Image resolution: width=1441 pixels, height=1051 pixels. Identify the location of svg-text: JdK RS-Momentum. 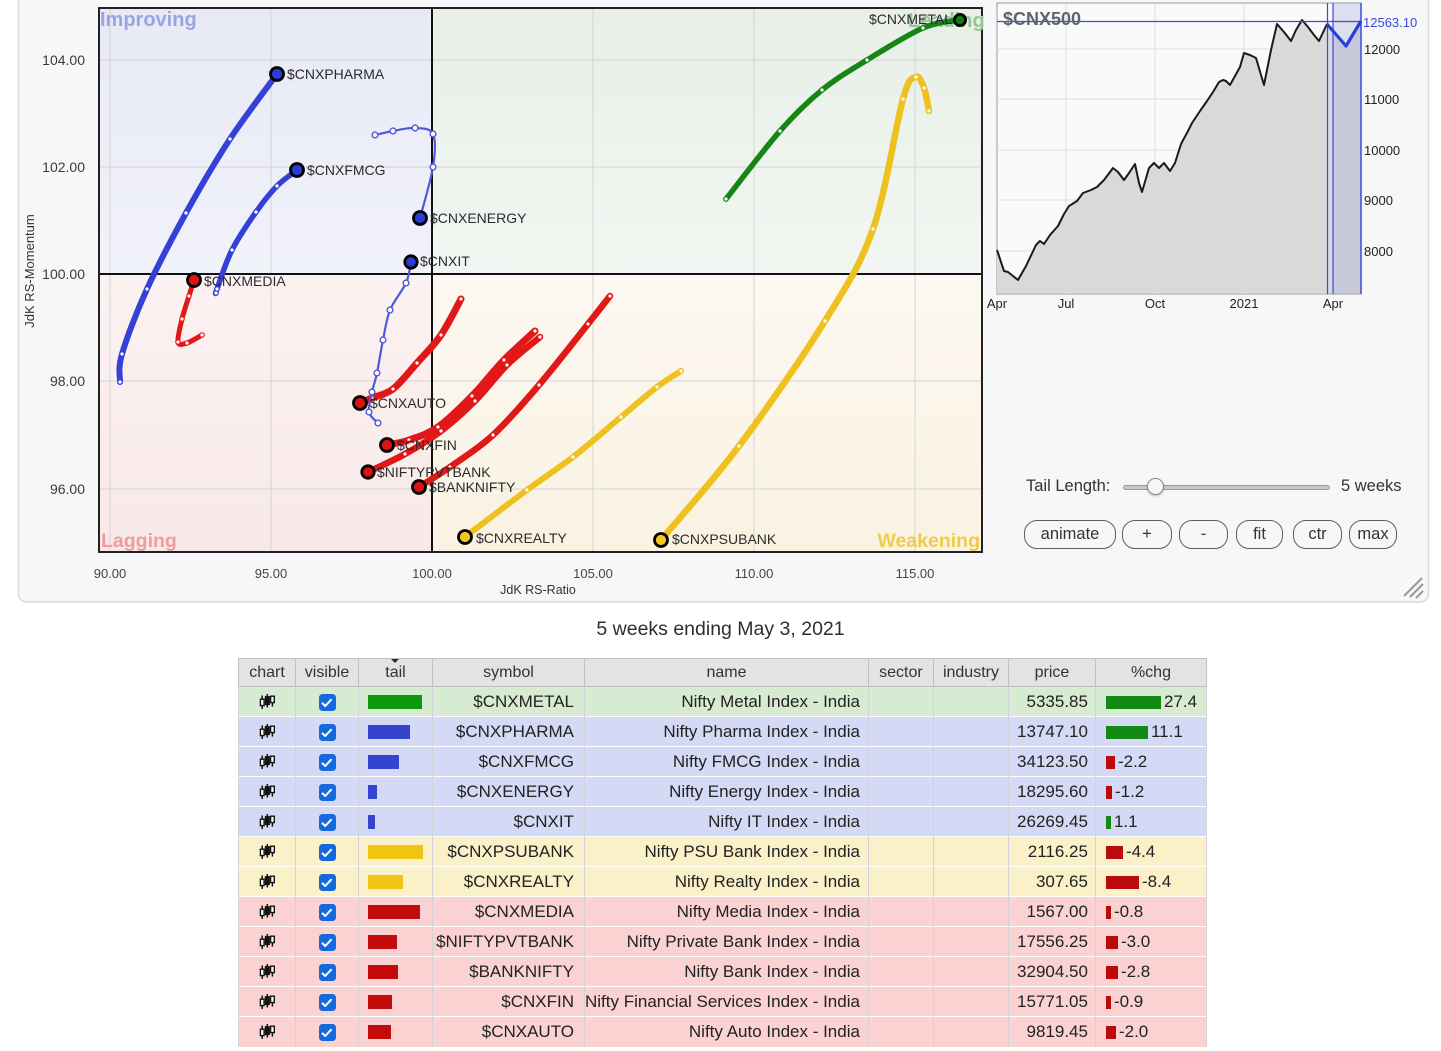
(29, 270).